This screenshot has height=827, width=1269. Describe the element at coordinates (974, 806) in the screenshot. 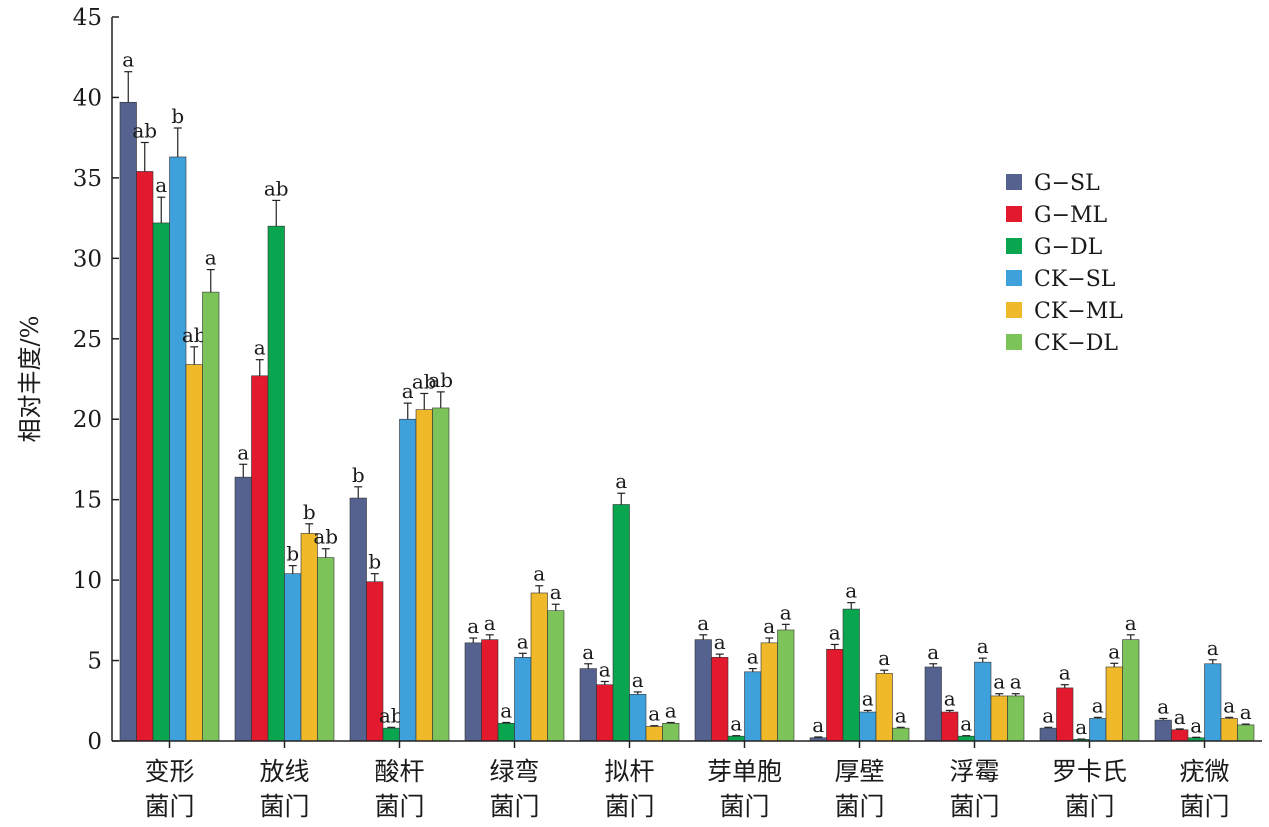

I see `category-label-line2-7: 菌门` at that location.